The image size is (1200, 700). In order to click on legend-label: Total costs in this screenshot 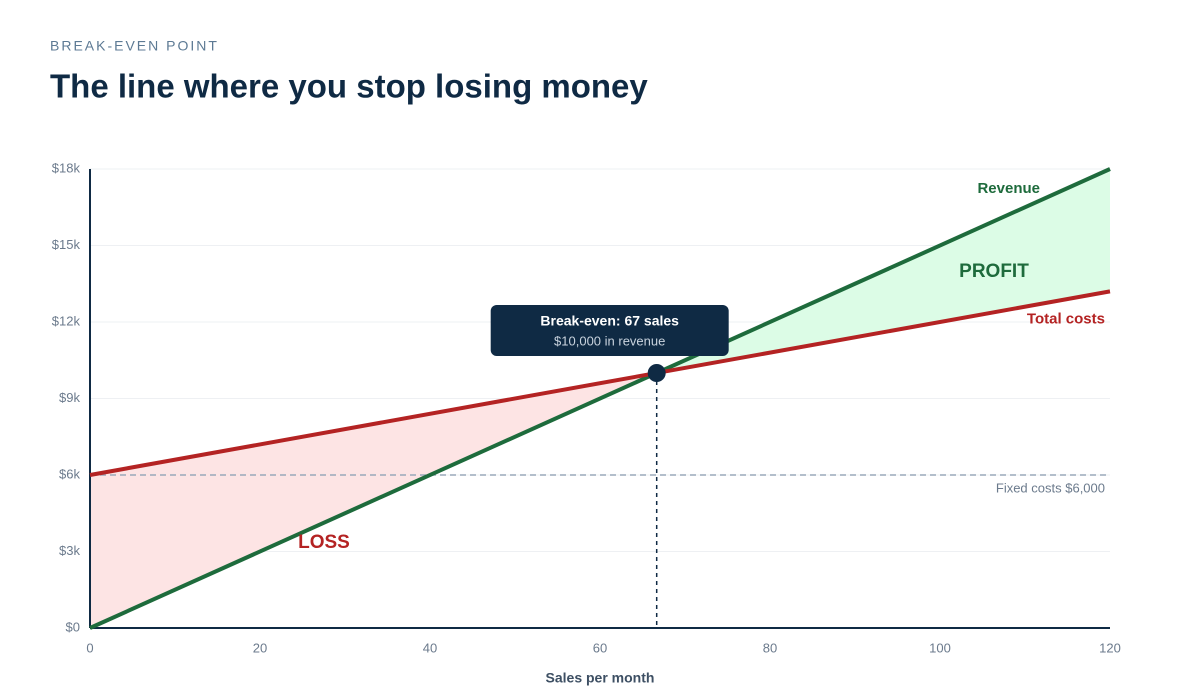, I will do `click(1066, 318)`.